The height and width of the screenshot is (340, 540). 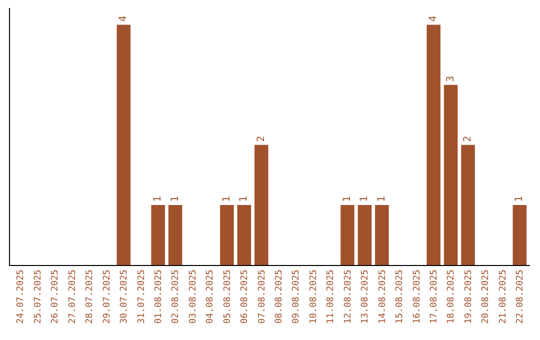 I want to click on x-tick-label: 01.08.2025, so click(x=159, y=297).